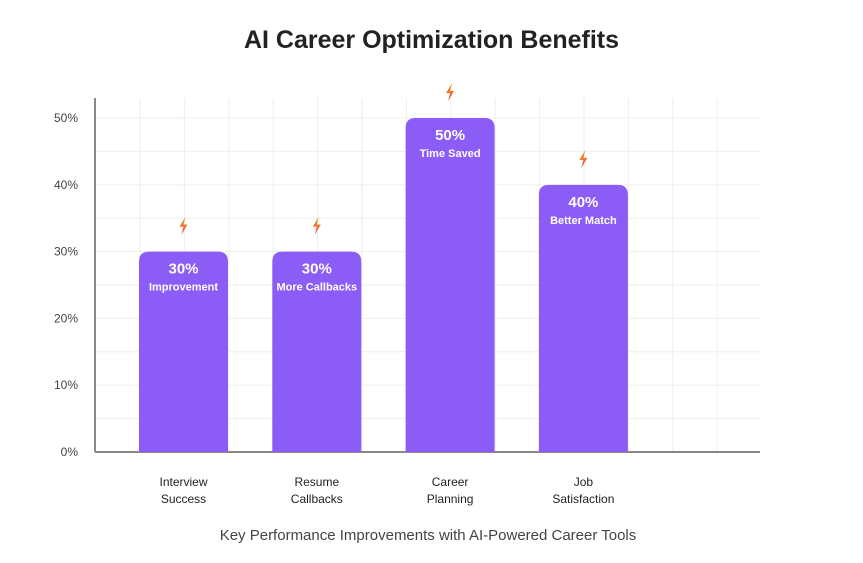 The height and width of the screenshot is (563, 863). Describe the element at coordinates (583, 202) in the screenshot. I see `bar-value-label: 40%` at that location.